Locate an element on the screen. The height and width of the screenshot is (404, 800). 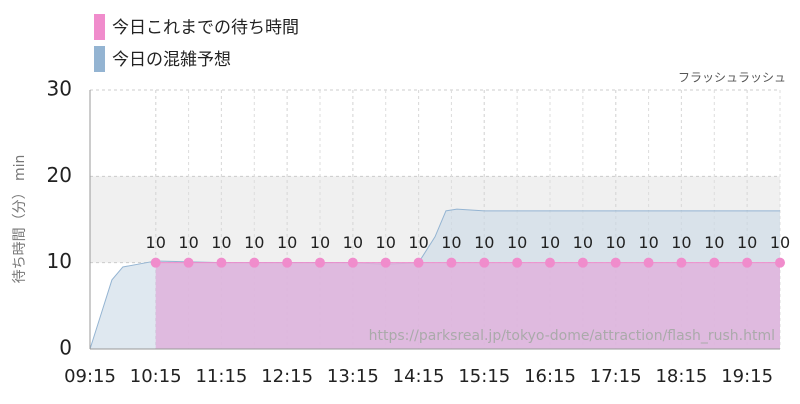
x-tick-label: 15:15 is located at coordinates (484, 376).